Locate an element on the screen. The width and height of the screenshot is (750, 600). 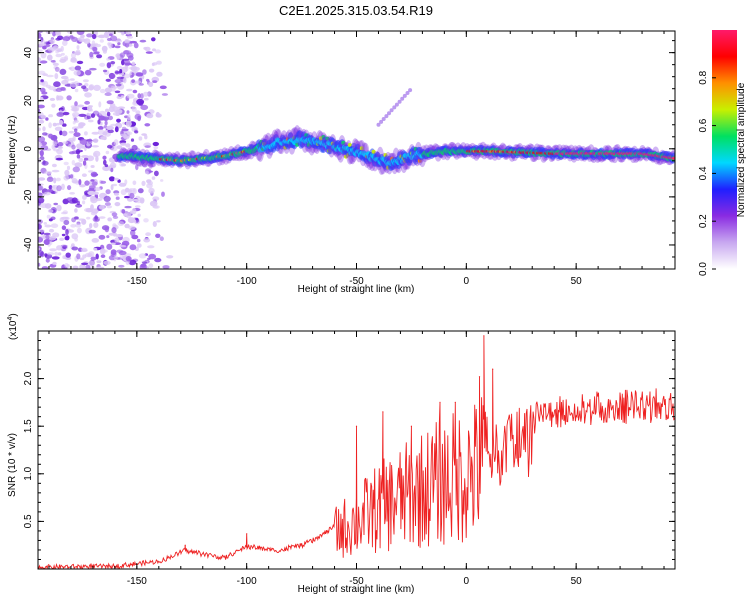
spectrogram-xlabel: Height of straight line (km) is located at coordinates (356, 289).